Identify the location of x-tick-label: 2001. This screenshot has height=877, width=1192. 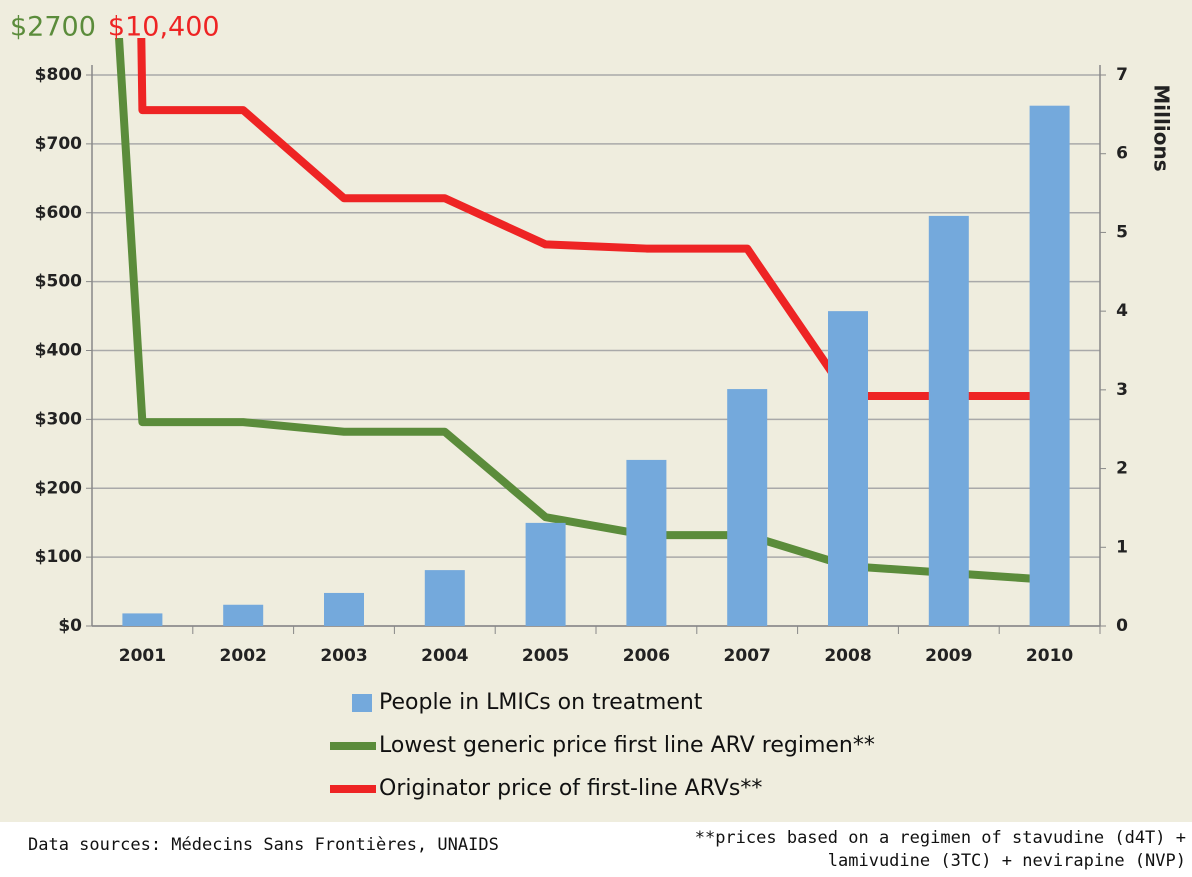
(142, 656).